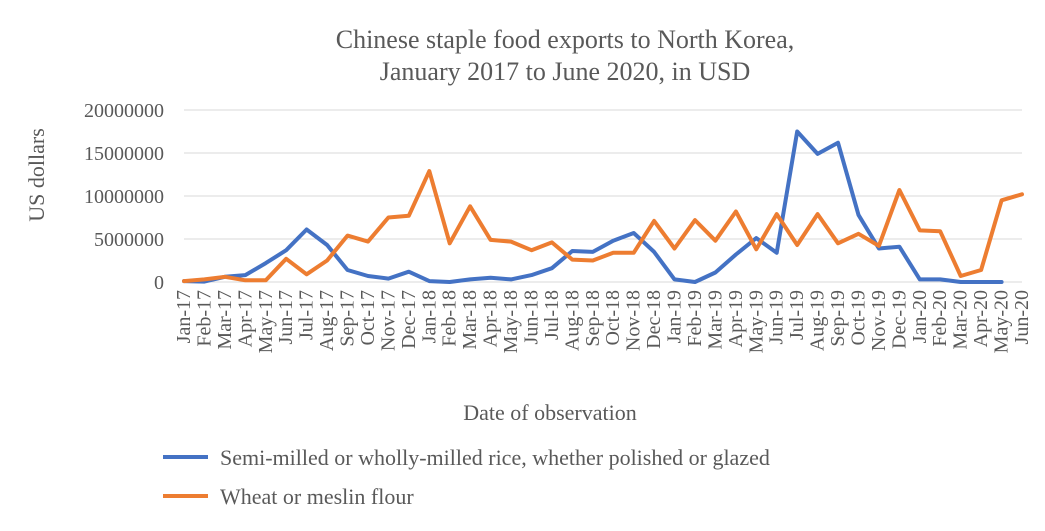 This screenshot has height=531, width=1045. What do you see at coordinates (858, 318) in the screenshot?
I see `x-tick-label: Oct-19` at bounding box center [858, 318].